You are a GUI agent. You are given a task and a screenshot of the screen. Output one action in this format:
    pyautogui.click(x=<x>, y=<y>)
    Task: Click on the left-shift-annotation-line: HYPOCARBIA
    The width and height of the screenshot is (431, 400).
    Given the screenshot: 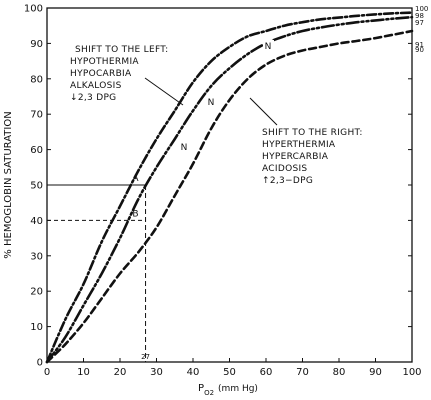 What is the action you would take?
    pyautogui.click(x=101, y=74)
    